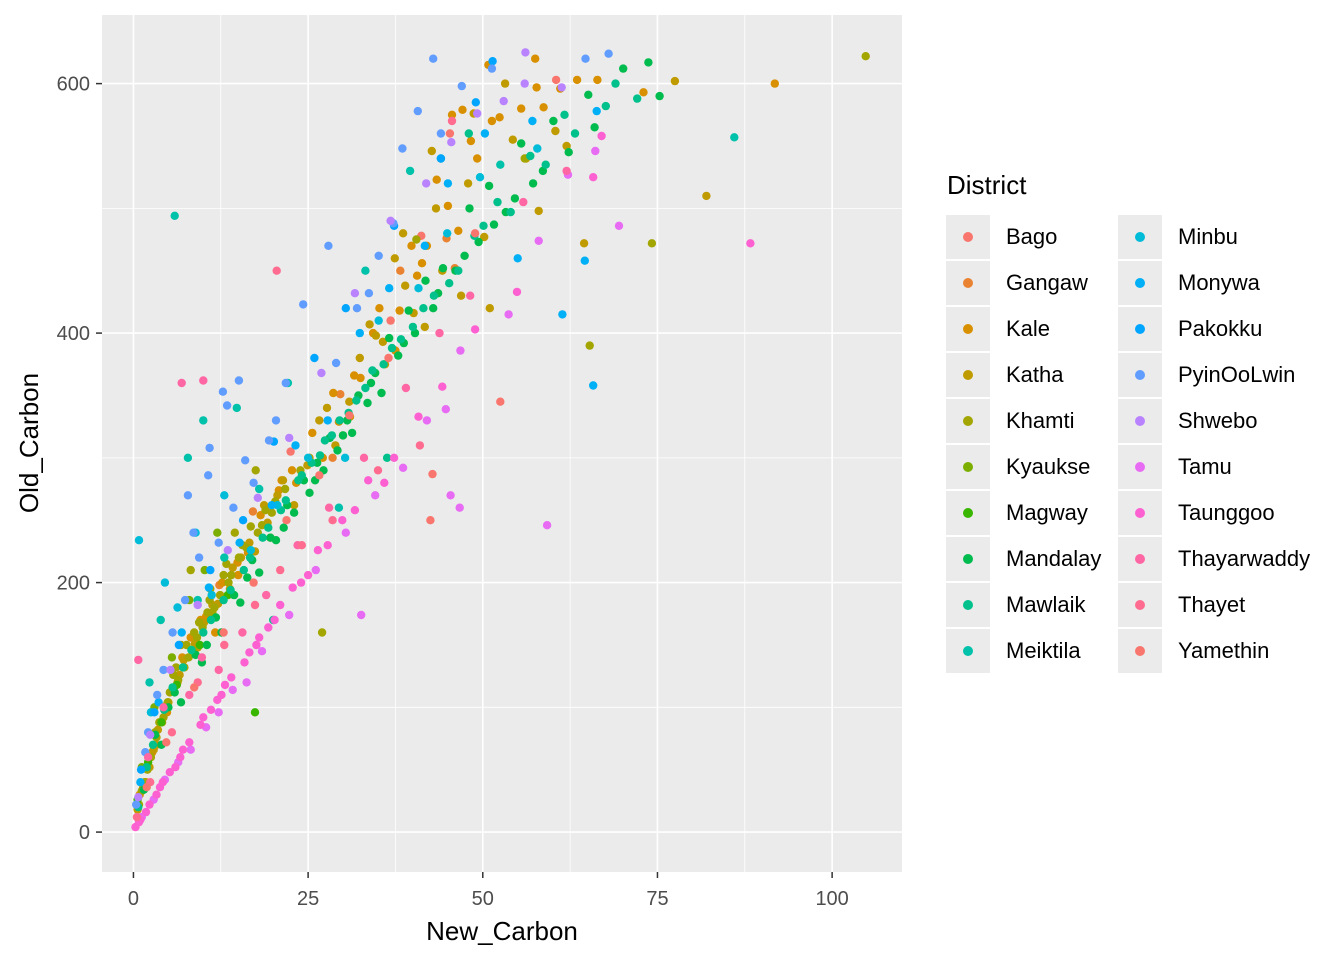  What do you see at coordinates (1028, 328) in the screenshot?
I see `legend-label: Kale` at bounding box center [1028, 328].